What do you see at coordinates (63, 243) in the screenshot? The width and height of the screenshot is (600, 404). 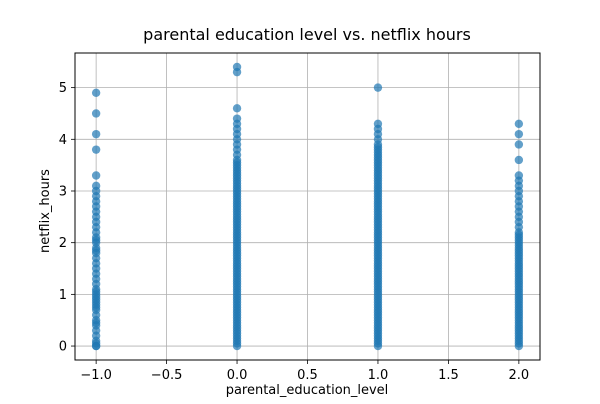 I see `y-tick-label: 2` at bounding box center [63, 243].